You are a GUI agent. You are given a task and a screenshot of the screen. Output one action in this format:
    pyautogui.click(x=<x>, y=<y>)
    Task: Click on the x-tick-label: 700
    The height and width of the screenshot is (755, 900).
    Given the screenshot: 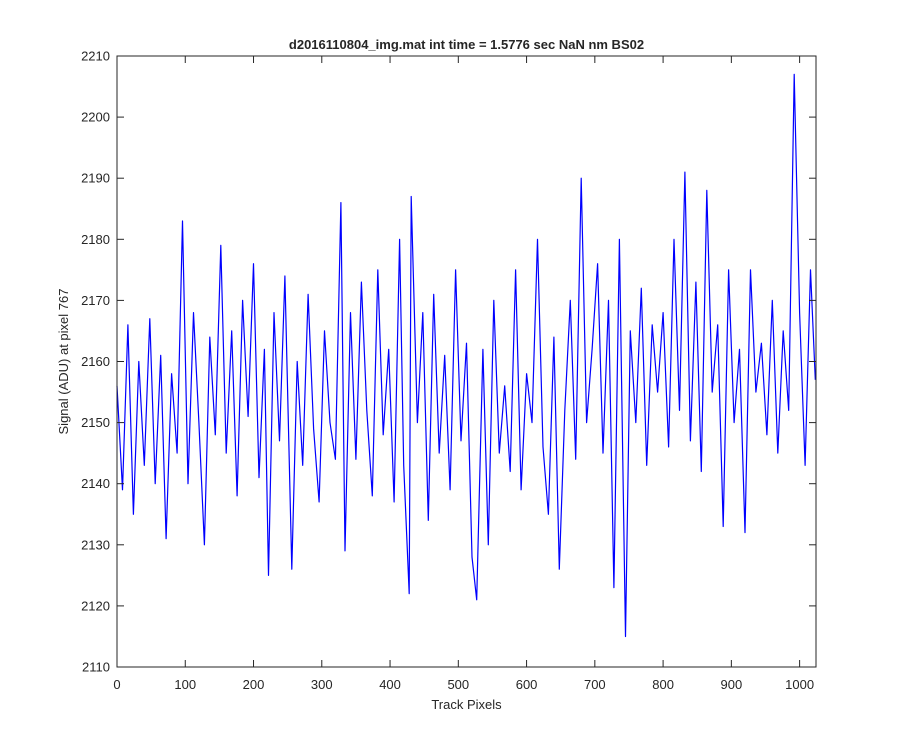 What is the action you would take?
    pyautogui.click(x=595, y=684)
    